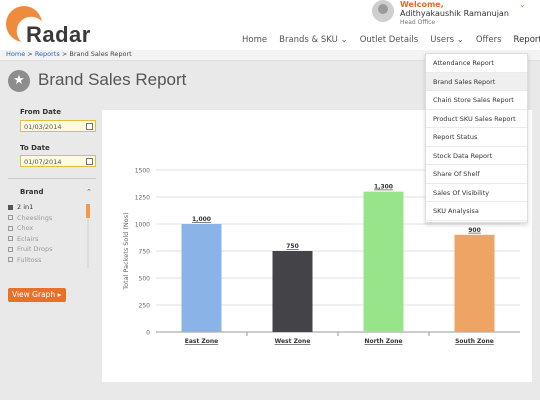  Describe the element at coordinates (418, 22) in the screenshot. I see `user-office: Head Office` at that location.